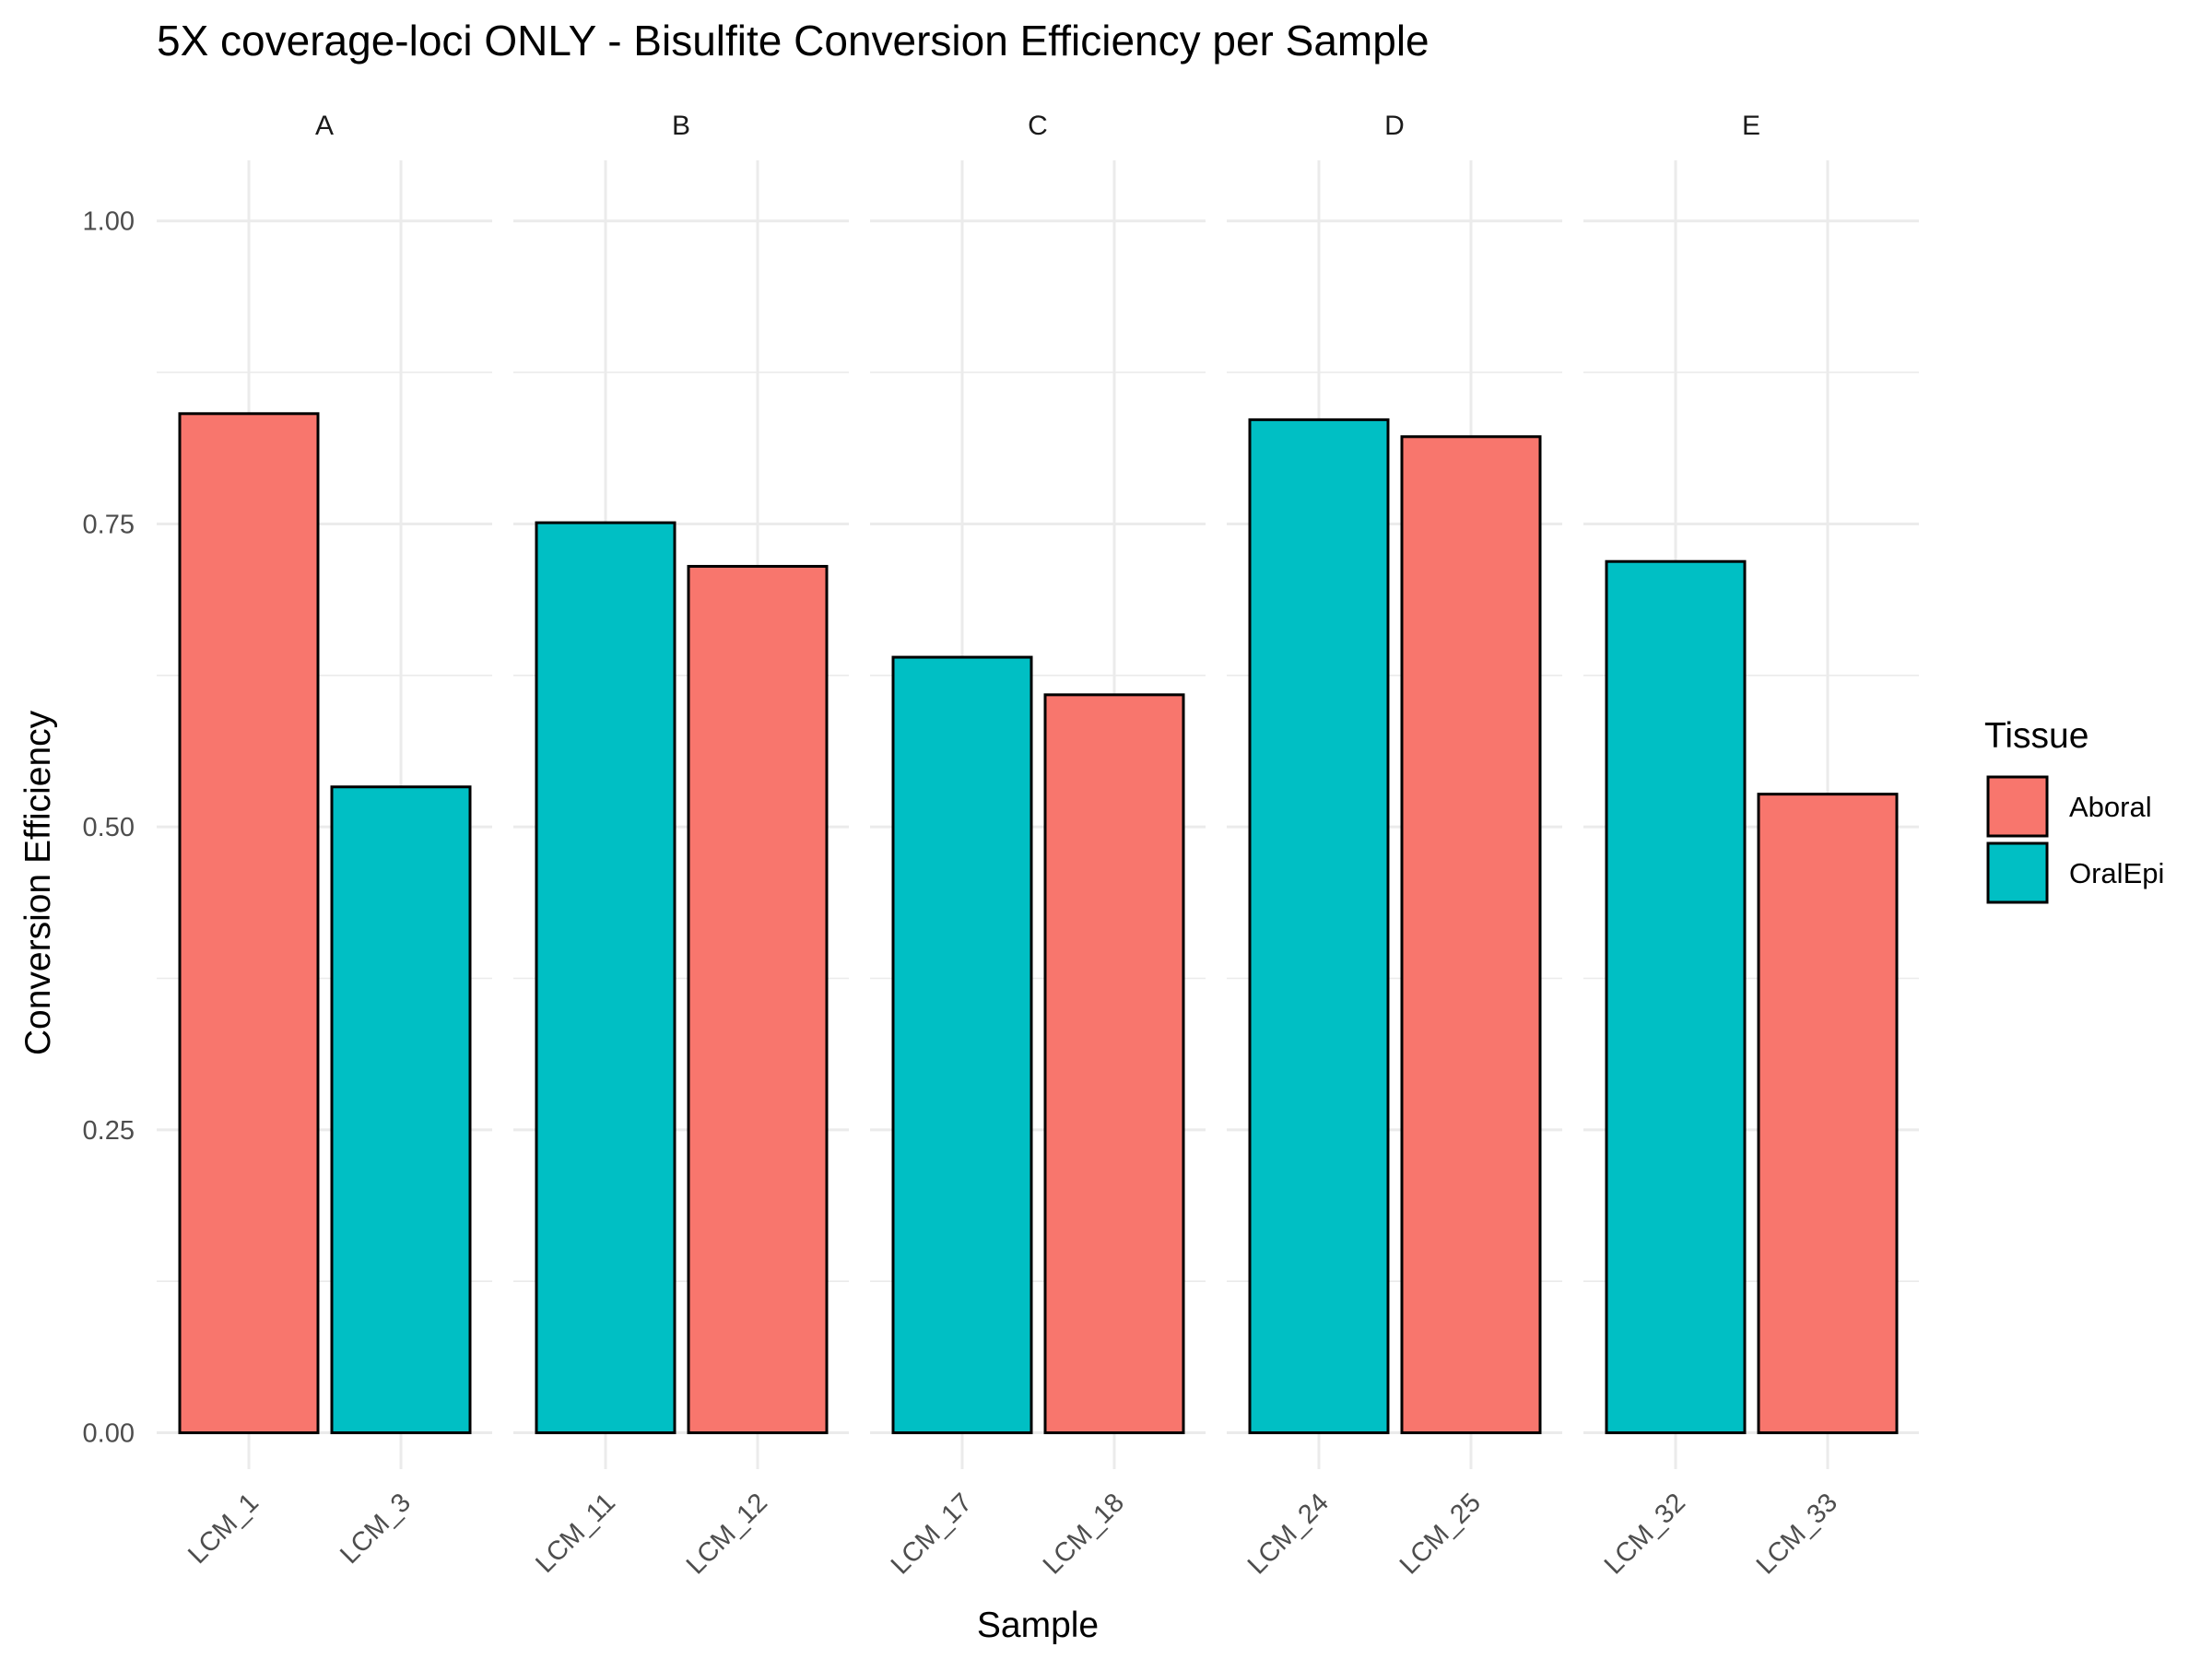 Image resolution: width=2212 pixels, height=1659 pixels. I want to click on y-tick-label: 0.25, so click(109, 1131).